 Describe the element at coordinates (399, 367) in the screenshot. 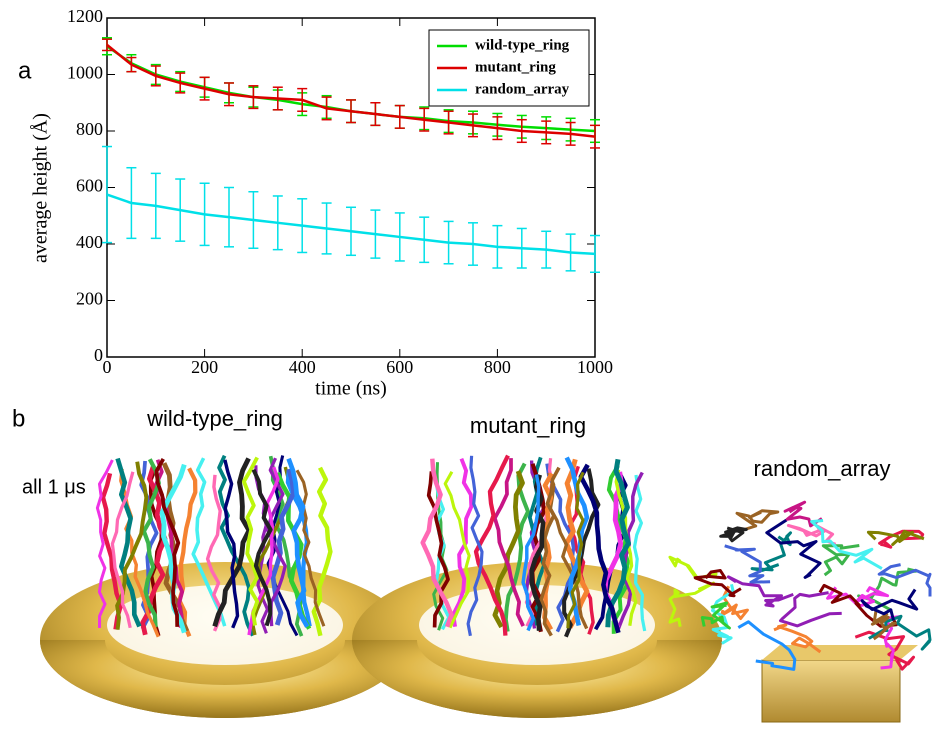

I see `x-tick-label: 600` at that location.